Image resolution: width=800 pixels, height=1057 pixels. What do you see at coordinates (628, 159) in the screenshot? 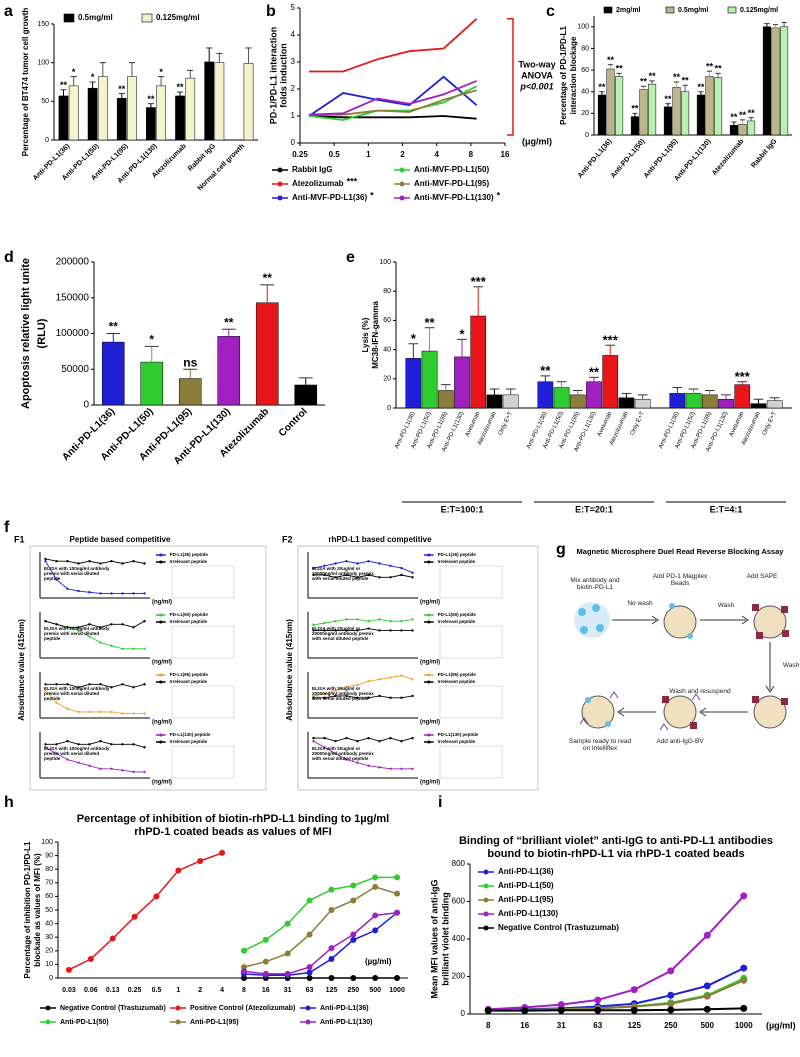
I see `x-tick-label: Anti-PD-L1(50)` at bounding box center [628, 159].